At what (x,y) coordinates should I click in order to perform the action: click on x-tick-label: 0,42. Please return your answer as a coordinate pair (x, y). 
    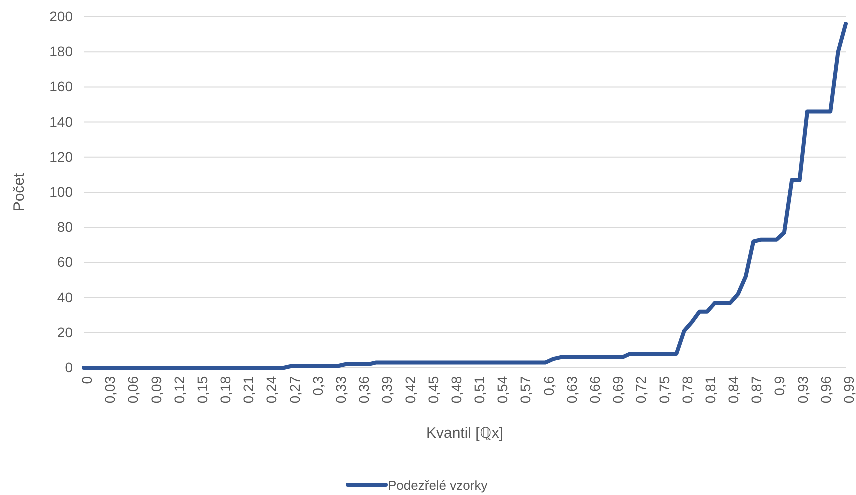
    Looking at the image, I should click on (410, 390).